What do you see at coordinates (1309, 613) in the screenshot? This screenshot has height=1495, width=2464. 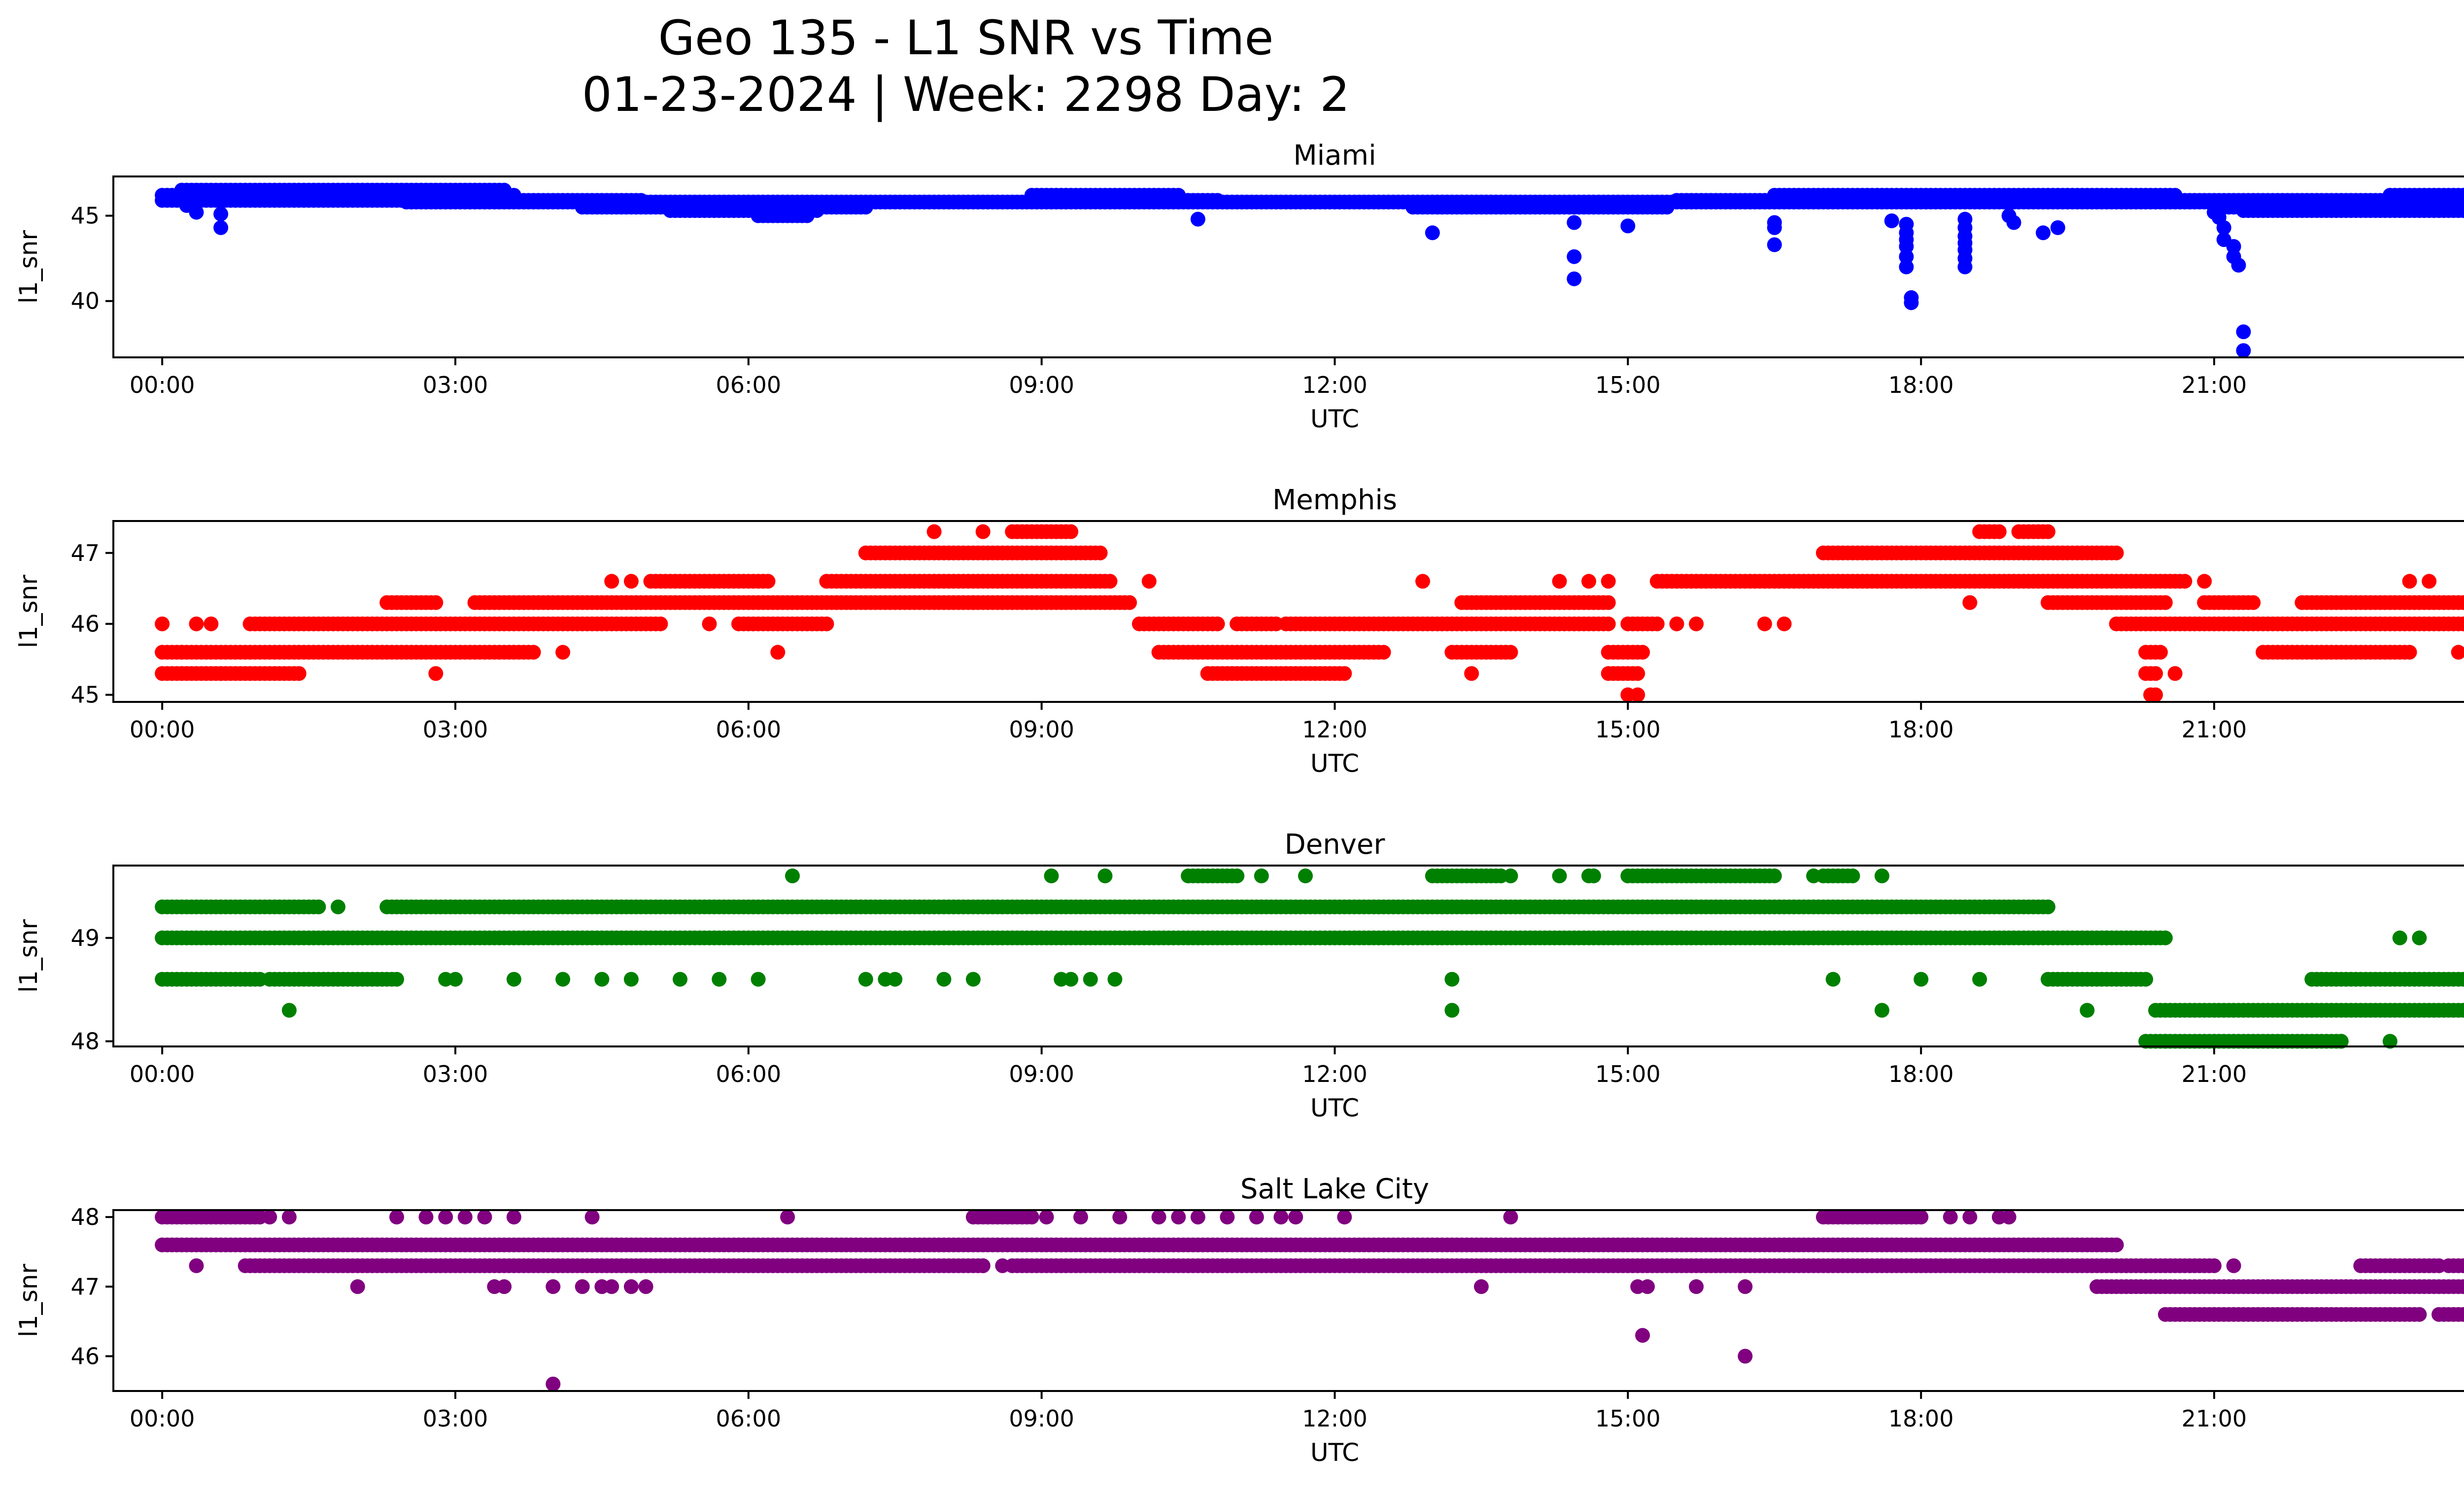 I see `data-points` at bounding box center [1309, 613].